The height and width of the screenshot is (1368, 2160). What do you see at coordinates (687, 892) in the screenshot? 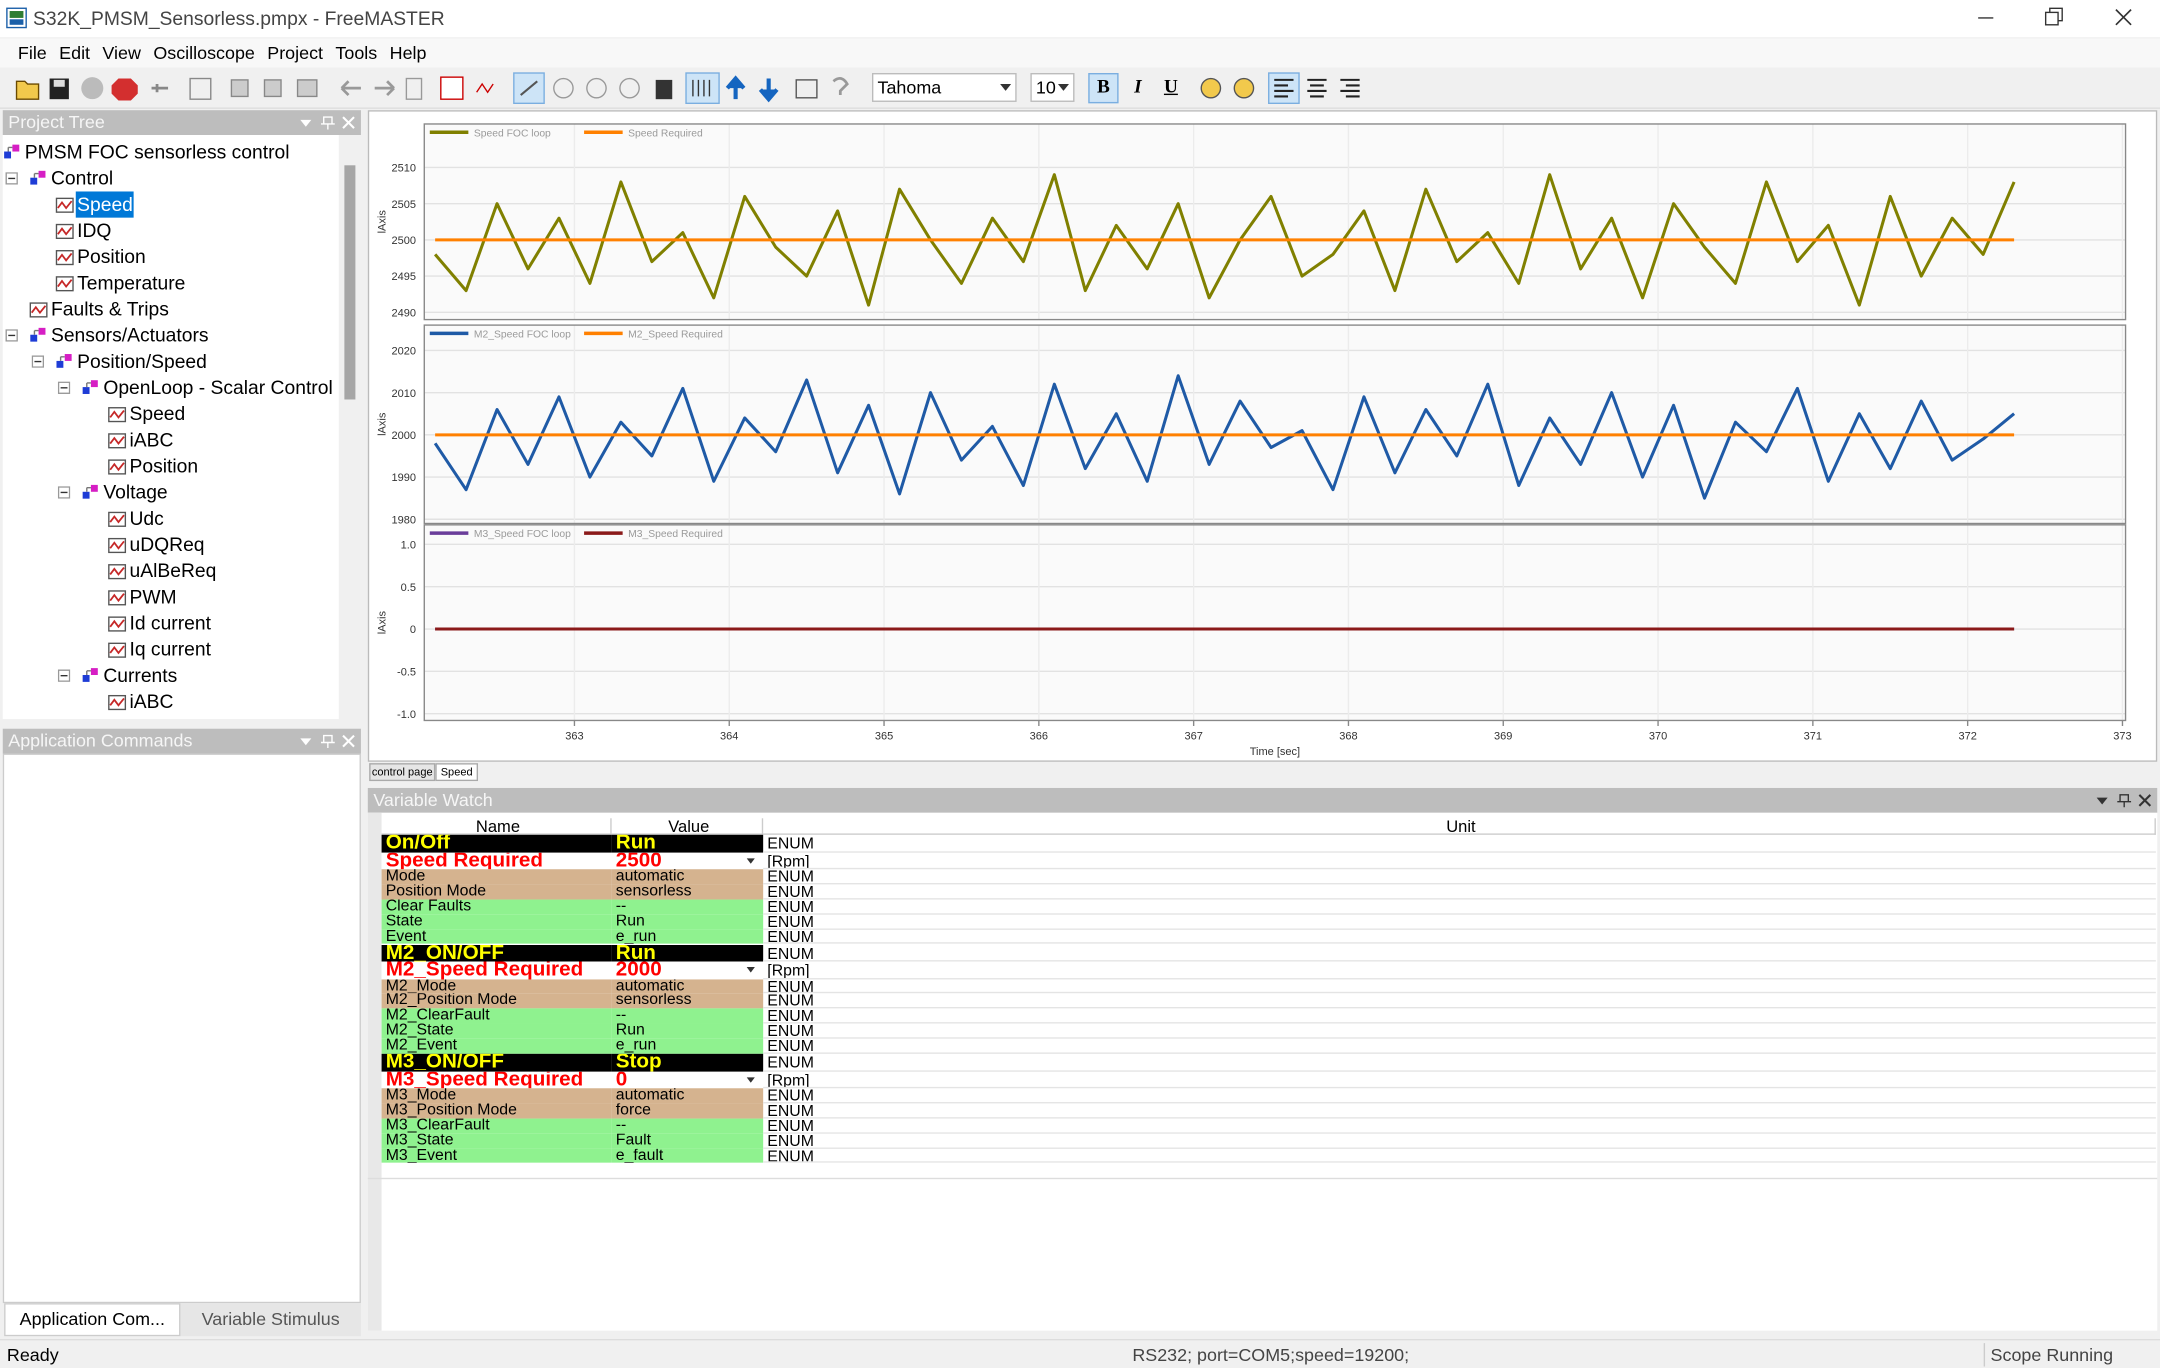
I see `watch-value: sensorless` at bounding box center [687, 892].